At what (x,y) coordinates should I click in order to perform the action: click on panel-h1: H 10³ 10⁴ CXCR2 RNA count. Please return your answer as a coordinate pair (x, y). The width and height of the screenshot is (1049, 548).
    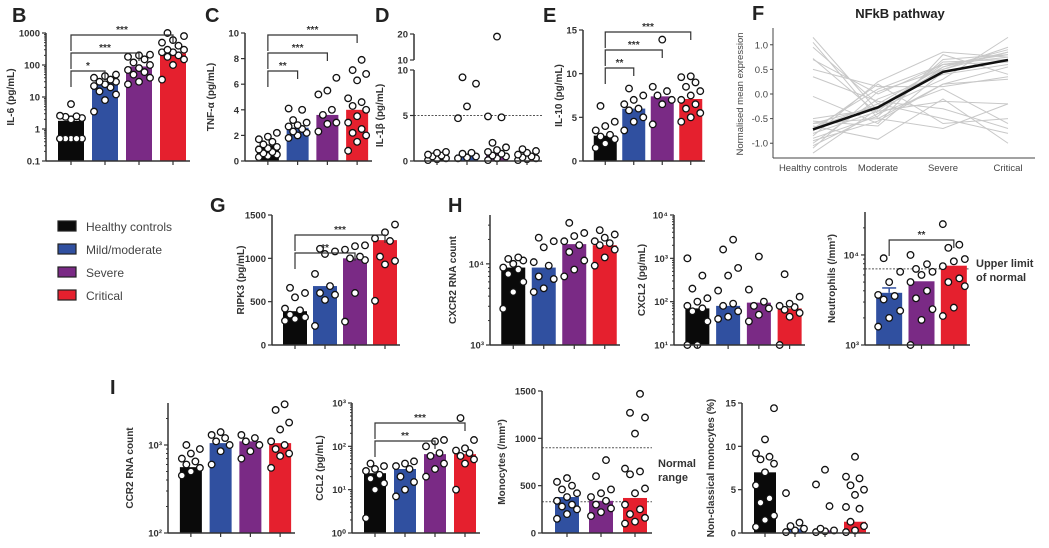
    Looking at the image, I should click on (534, 273).